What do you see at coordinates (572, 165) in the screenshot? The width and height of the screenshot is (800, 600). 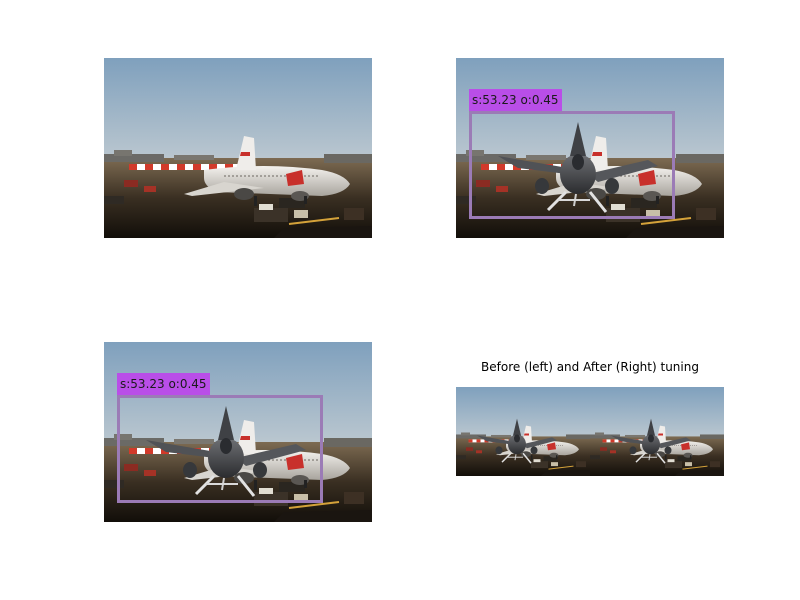 I see `detection-bounding-box` at bounding box center [572, 165].